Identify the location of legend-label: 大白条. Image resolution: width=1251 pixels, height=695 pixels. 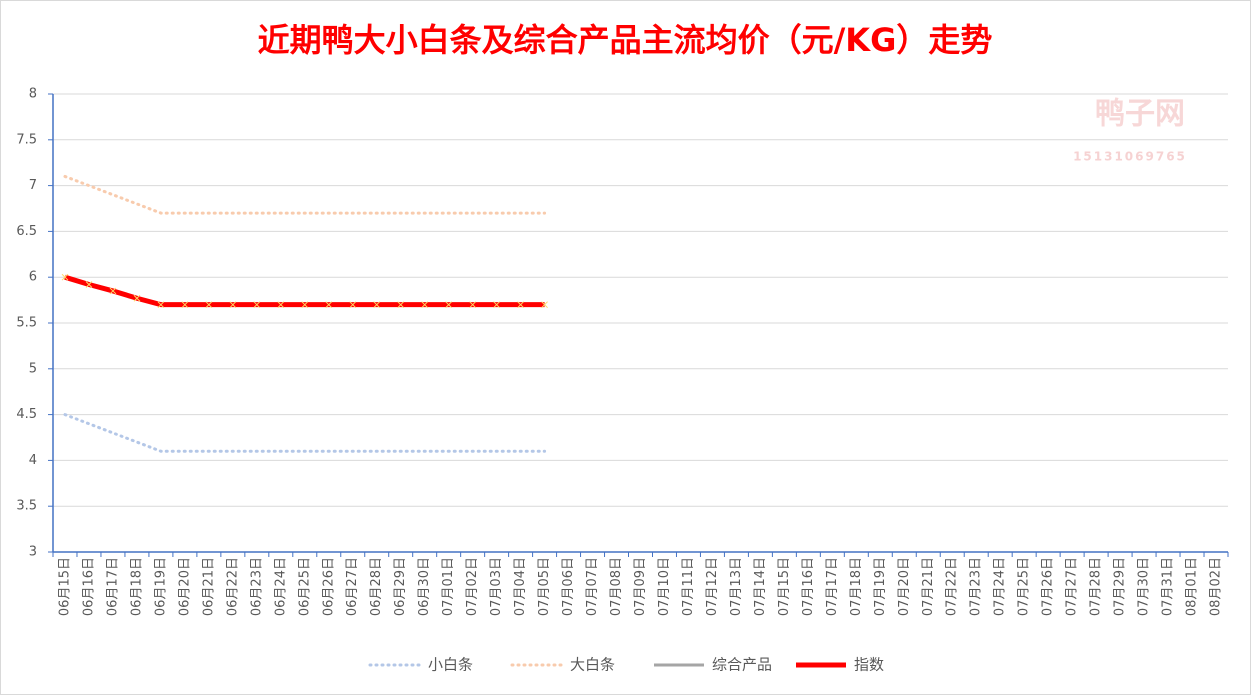
(592, 665).